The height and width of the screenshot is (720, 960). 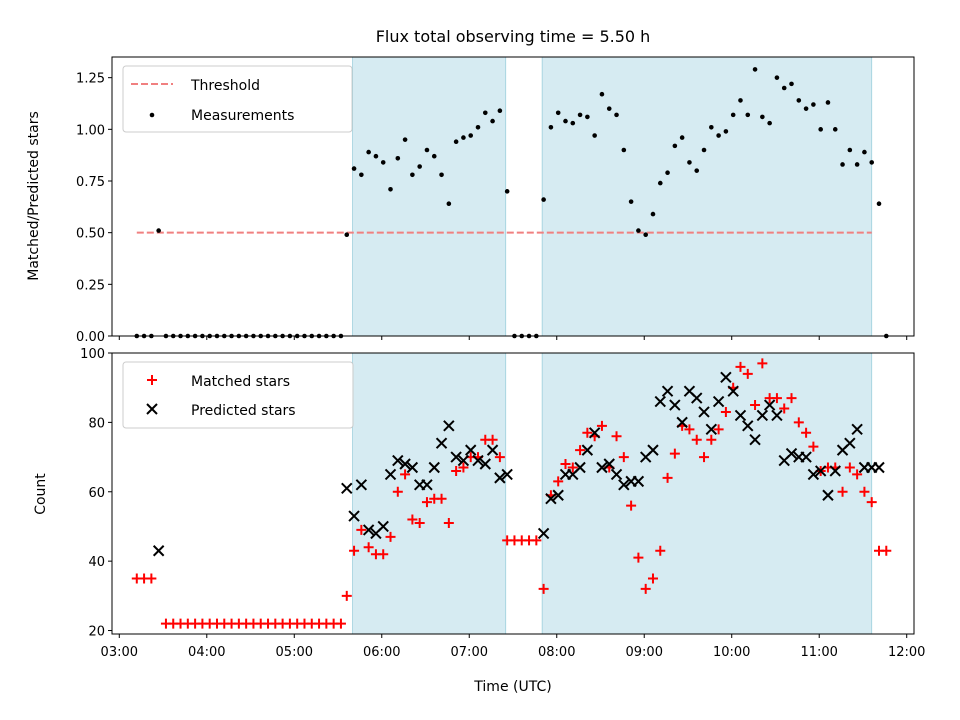 What do you see at coordinates (90, 182) in the screenshot?
I see `top-ytick-label: 0.75` at bounding box center [90, 182].